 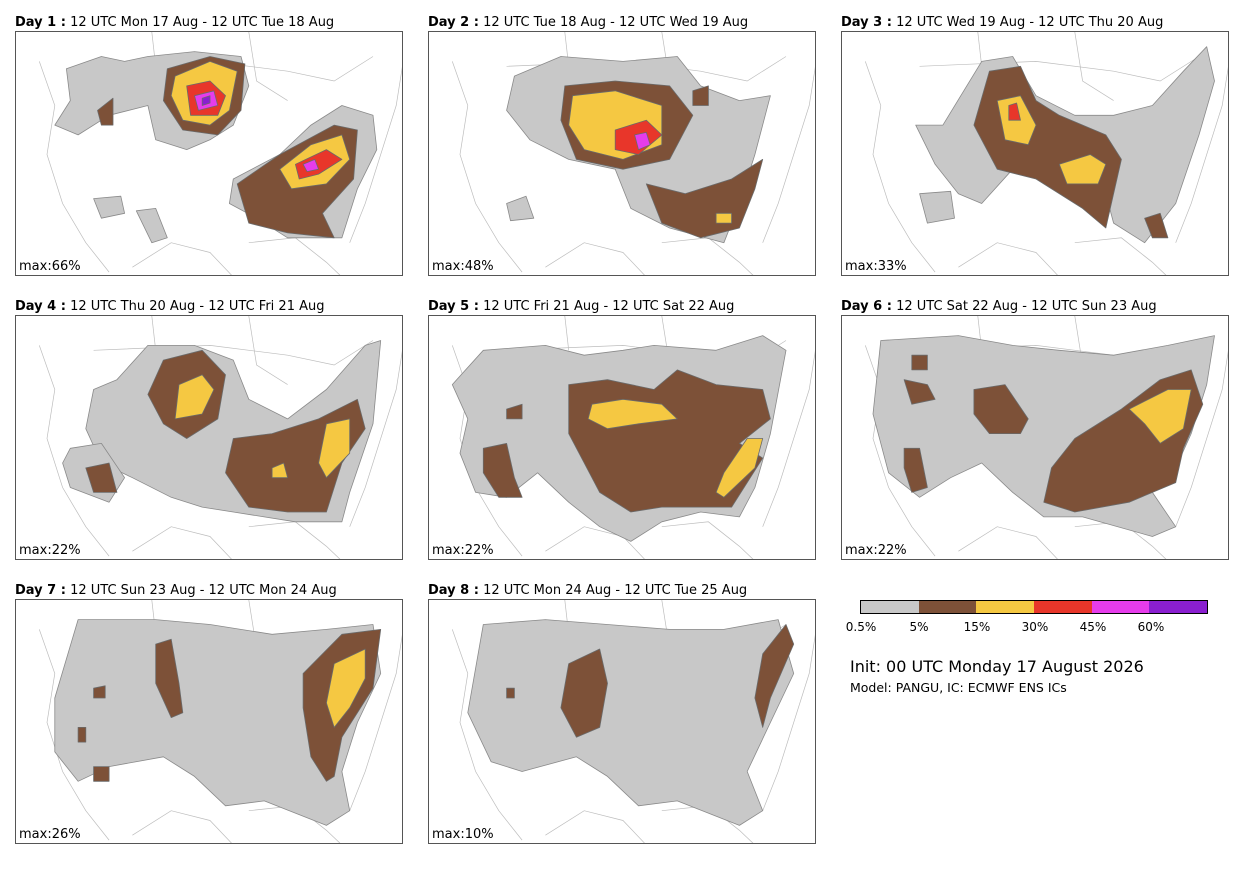 I want to click on probability-map: max:66%, so click(x=209, y=153).